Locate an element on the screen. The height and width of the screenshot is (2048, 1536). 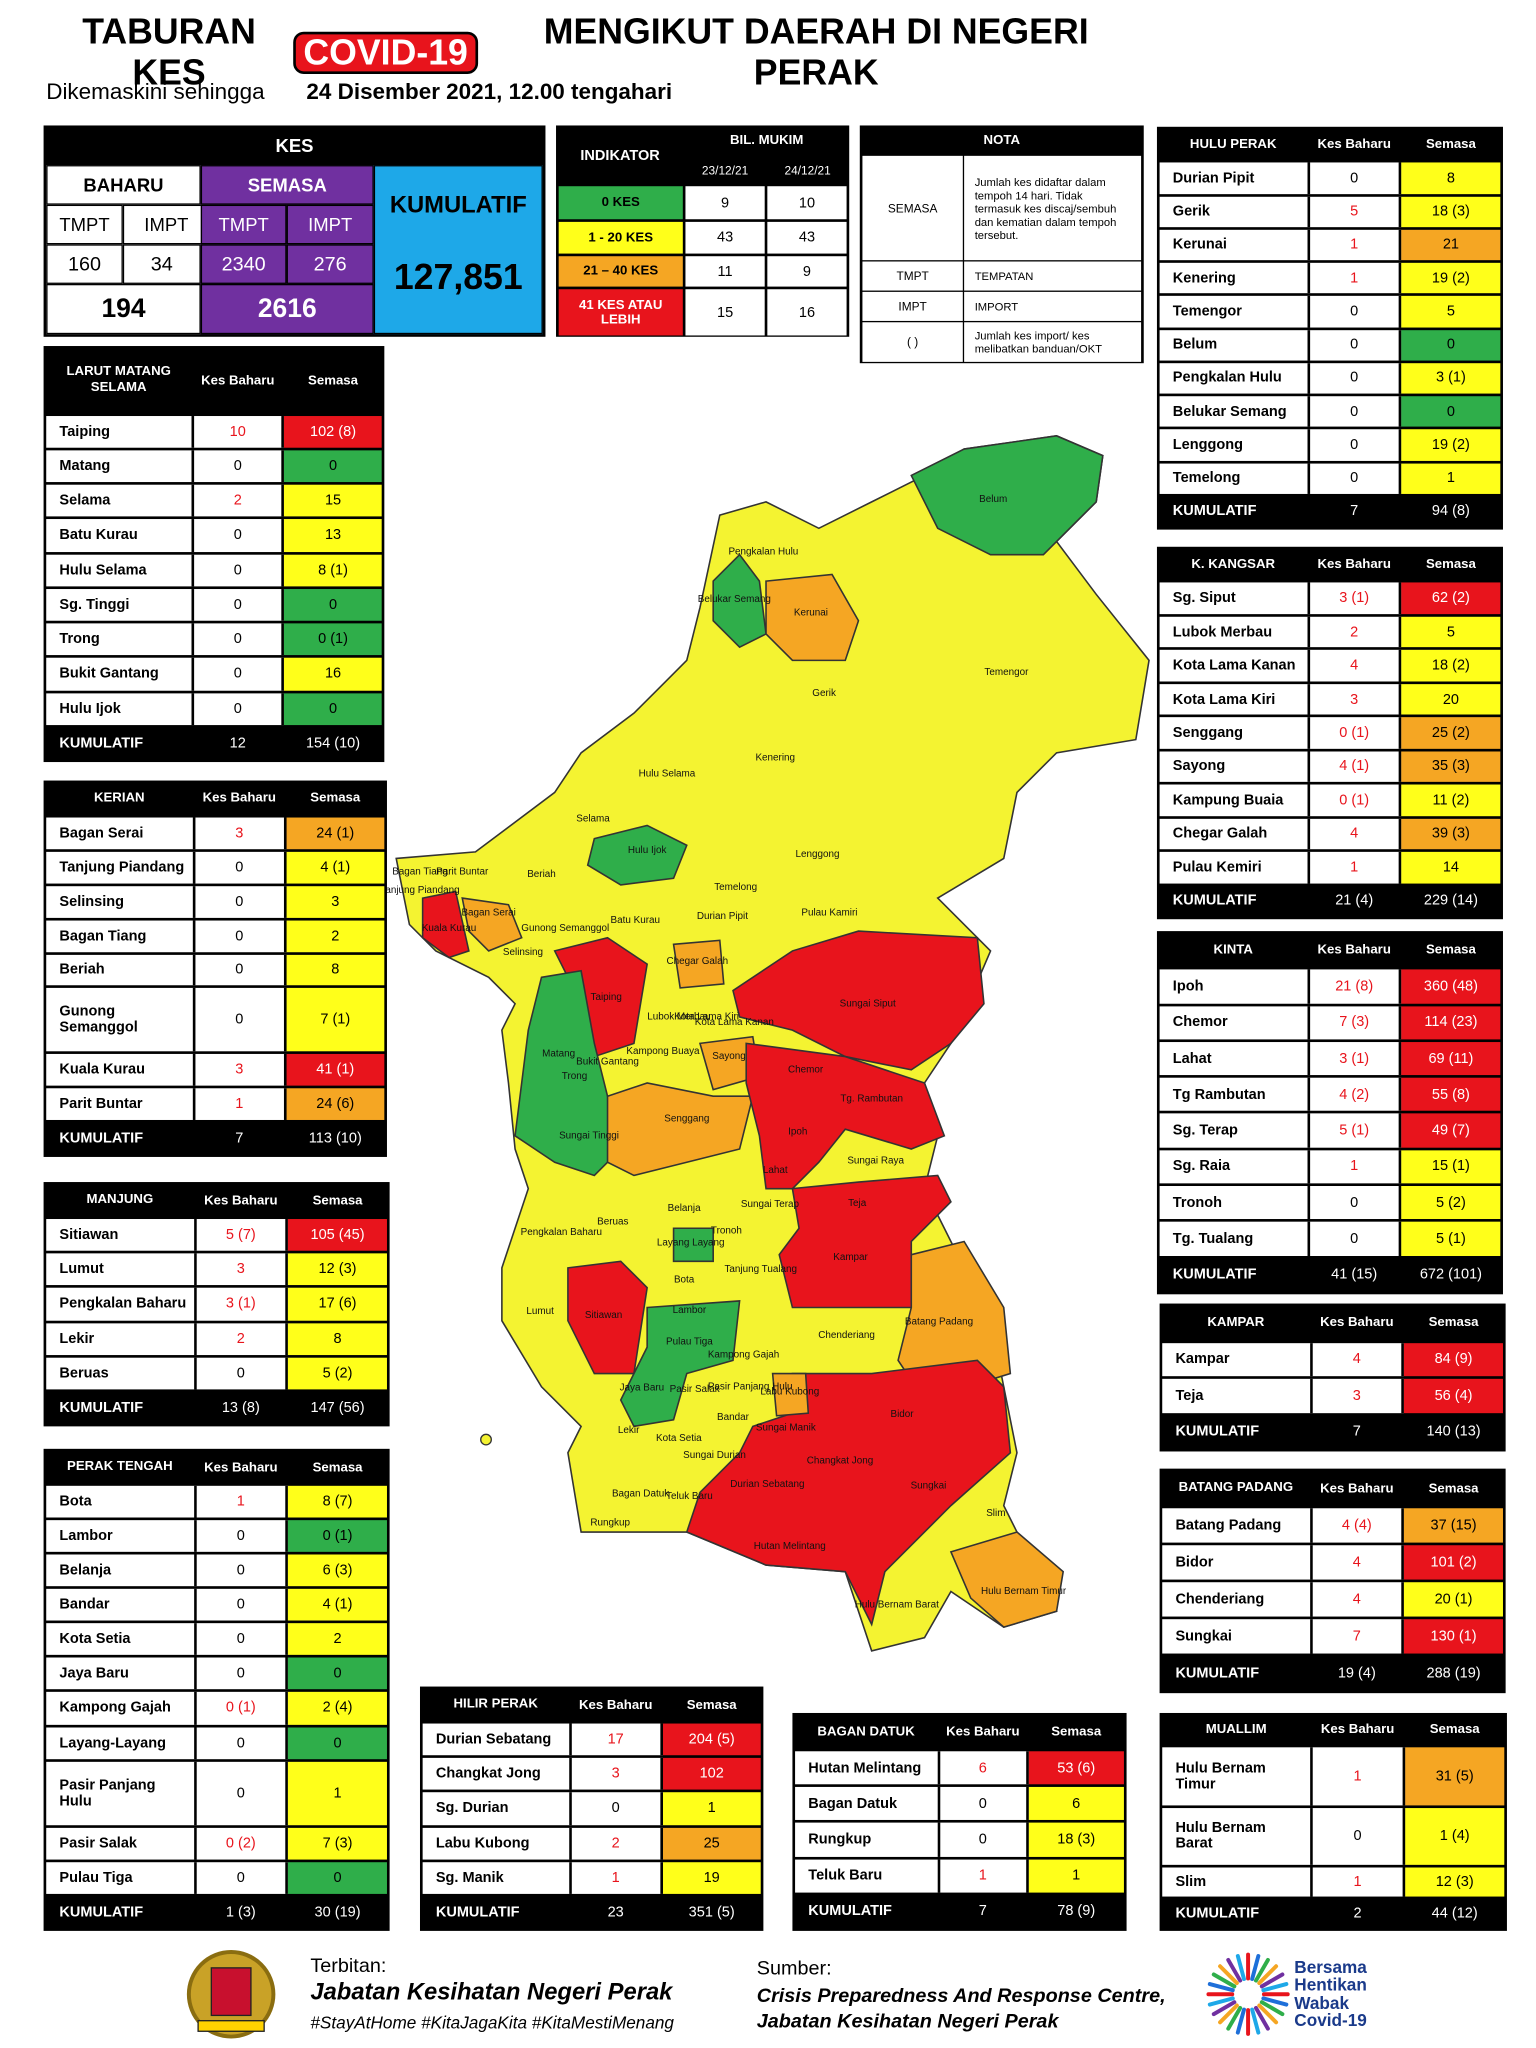
new-cases: 3 (1) is located at coordinates (1355, 1058).